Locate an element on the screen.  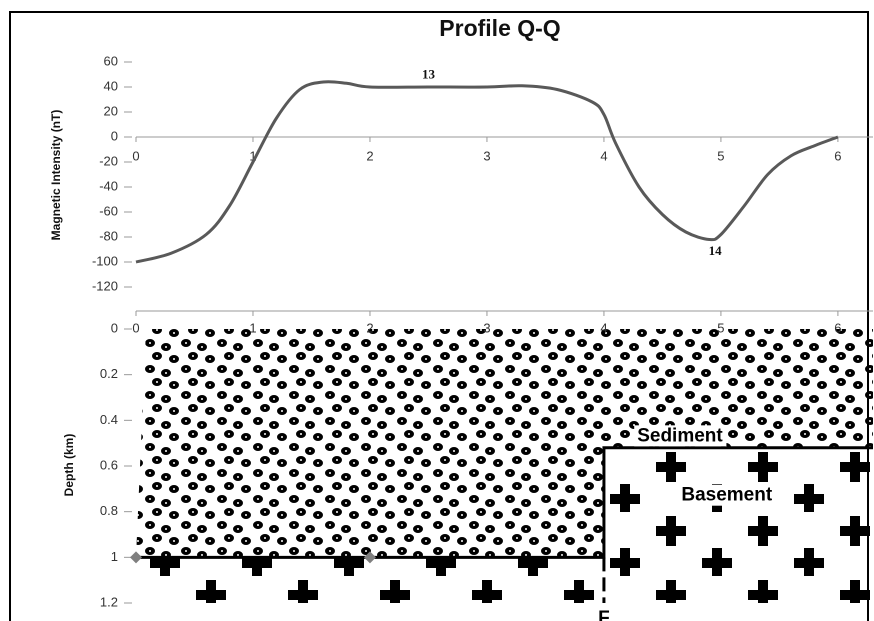
annotation: Sediment is located at coordinates (680, 435).